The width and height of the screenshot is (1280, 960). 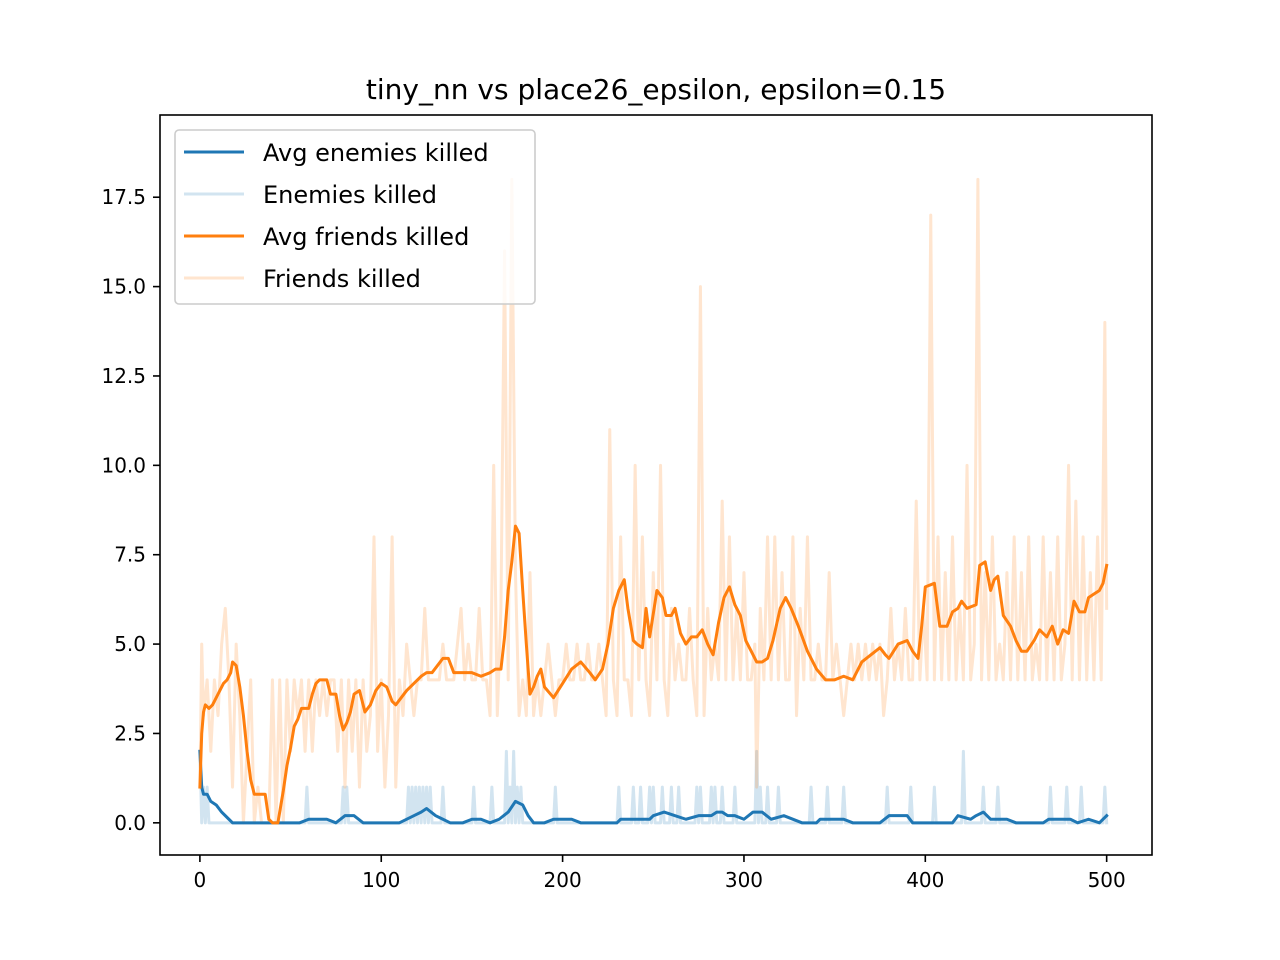 What do you see at coordinates (366, 237) in the screenshot?
I see `legend-label: Avg friends killed` at bounding box center [366, 237].